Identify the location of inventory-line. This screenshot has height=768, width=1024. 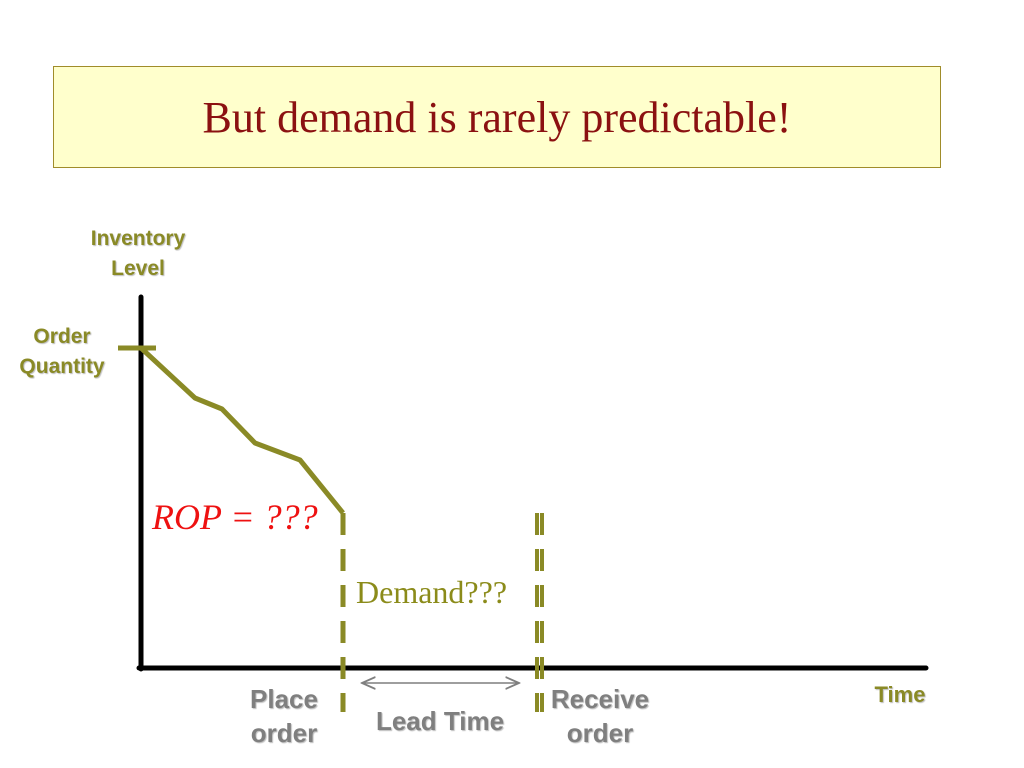
(242, 430).